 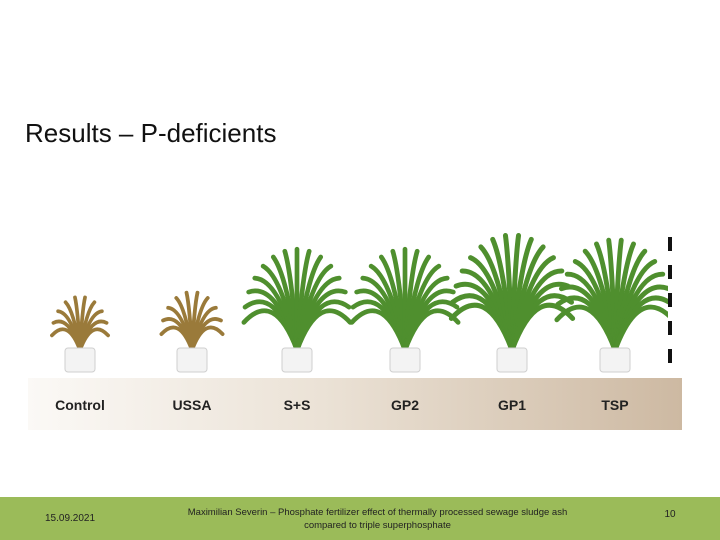 I want to click on plant-label-control: Control, so click(x=80, y=405).